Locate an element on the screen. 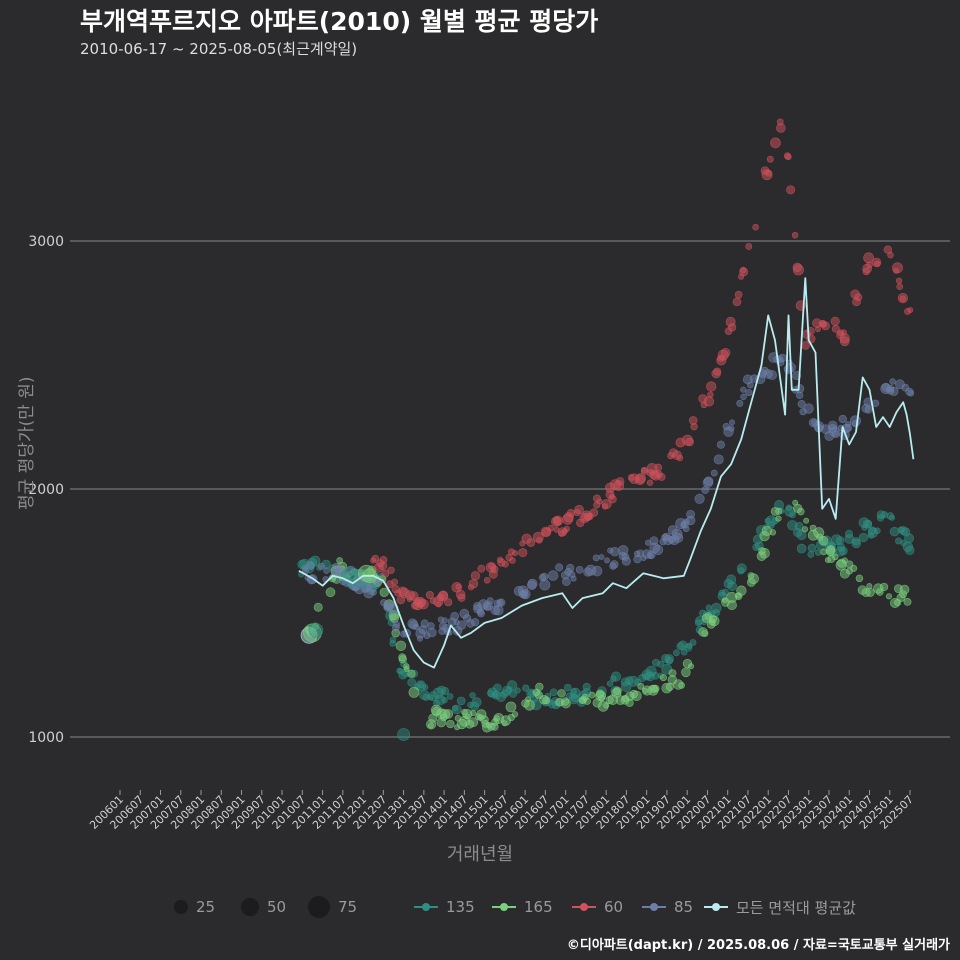  legend-series-60: 60 is located at coordinates (597, 907).